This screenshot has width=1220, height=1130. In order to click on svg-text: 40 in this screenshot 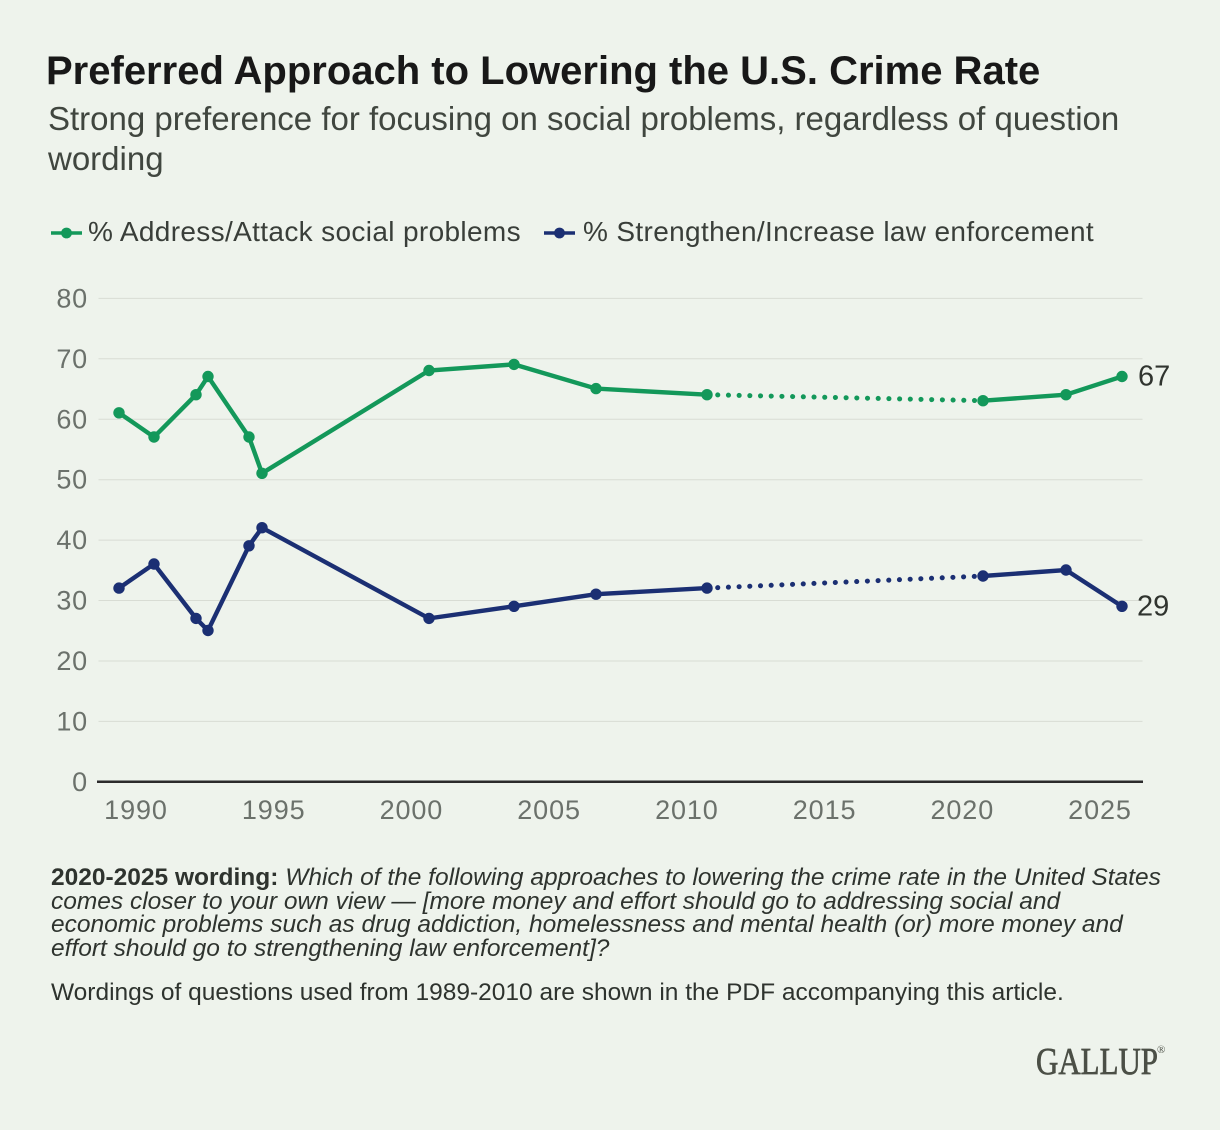, I will do `click(72, 540)`.